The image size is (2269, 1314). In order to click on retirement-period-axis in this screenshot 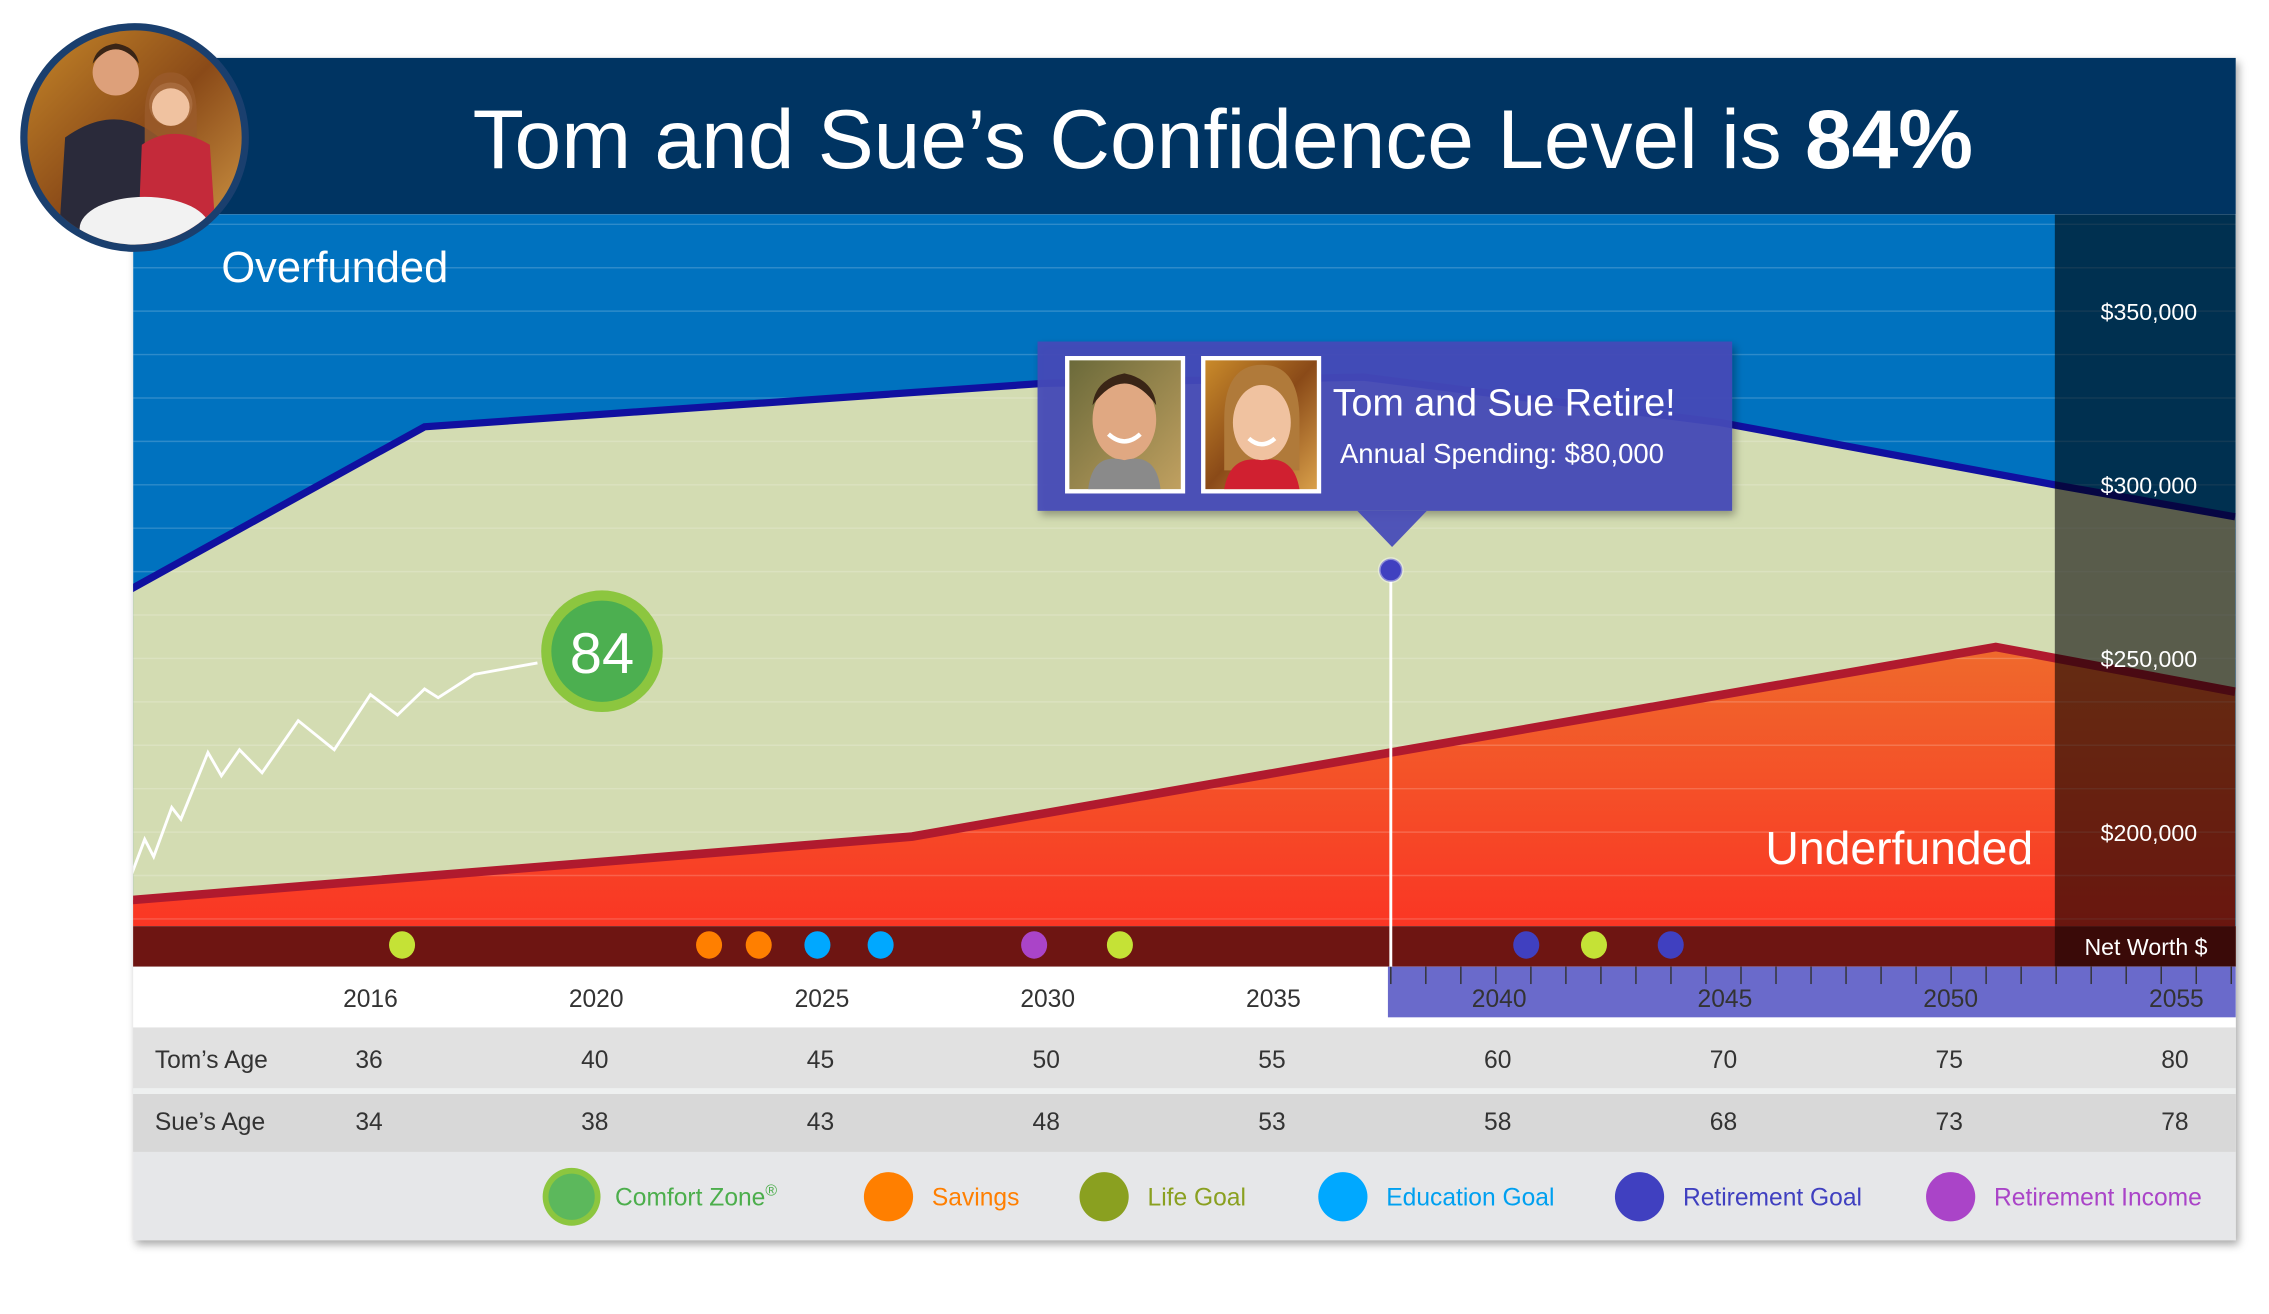, I will do `click(1811, 992)`.